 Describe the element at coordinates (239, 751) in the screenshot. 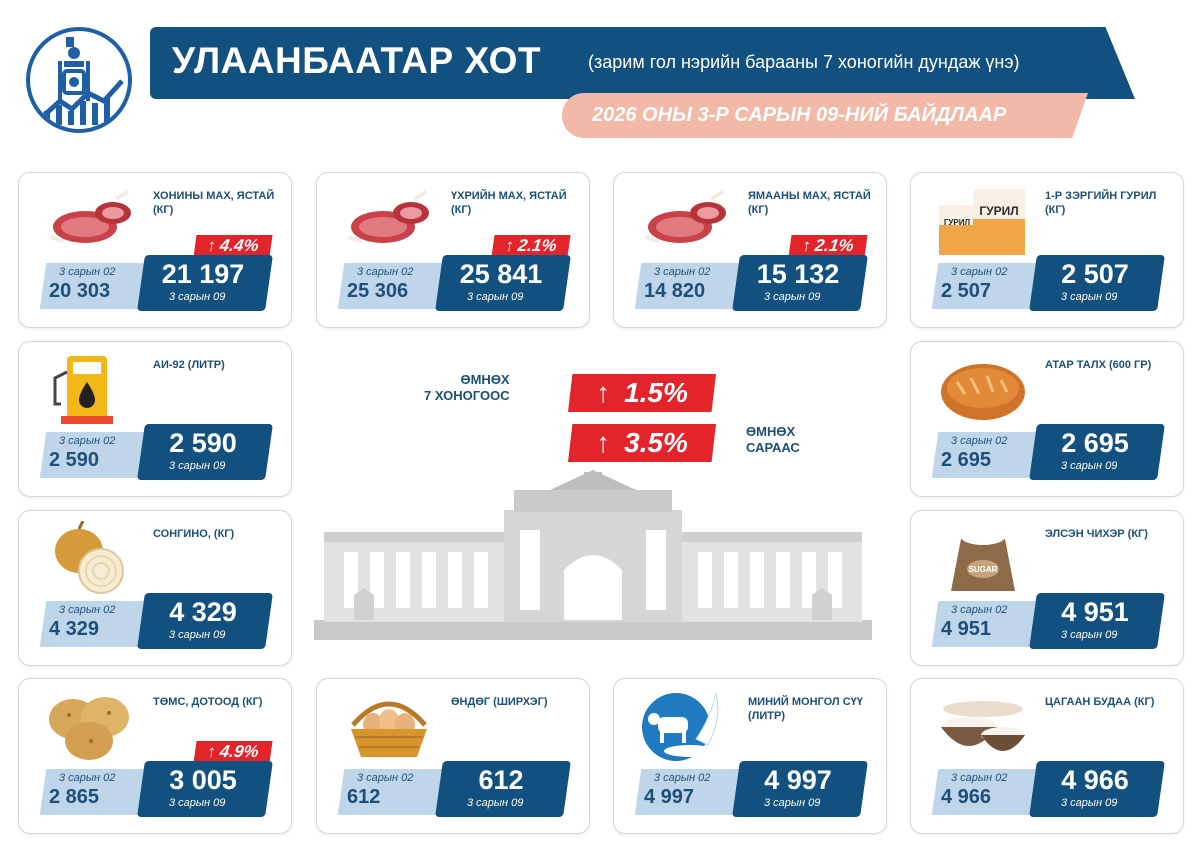

I see `change-value: 4.9%` at that location.